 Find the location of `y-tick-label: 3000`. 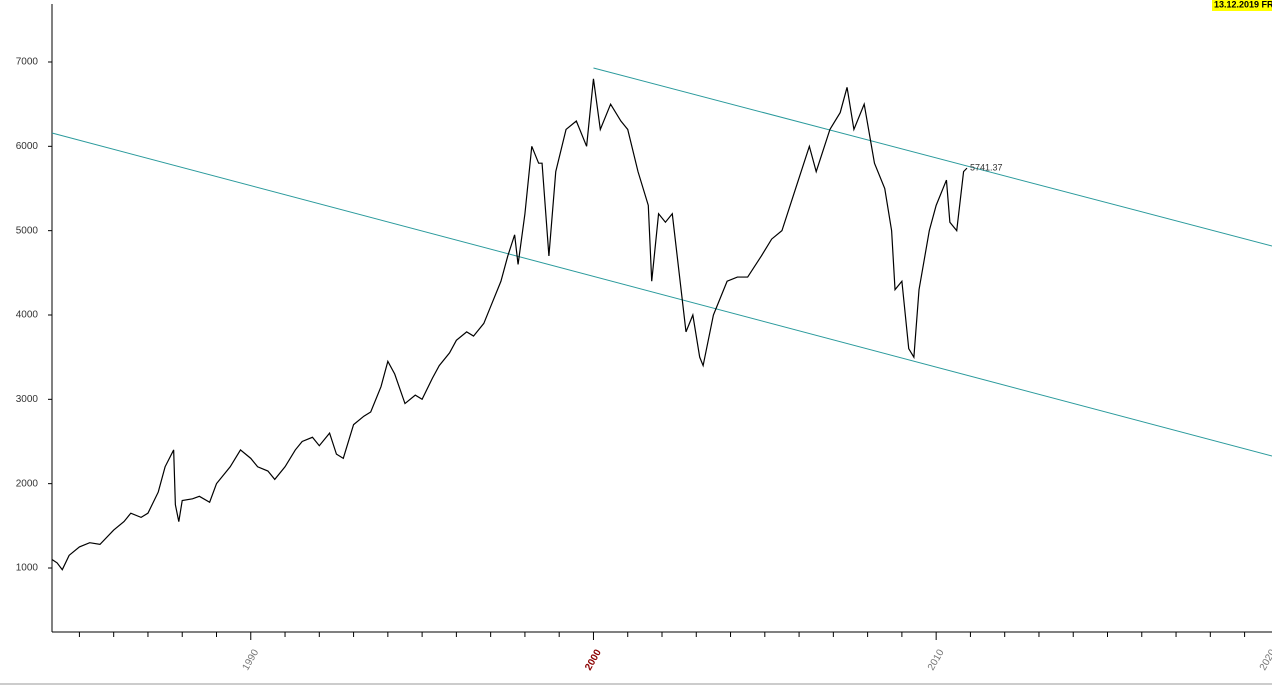

y-tick-label: 3000 is located at coordinates (27, 399).